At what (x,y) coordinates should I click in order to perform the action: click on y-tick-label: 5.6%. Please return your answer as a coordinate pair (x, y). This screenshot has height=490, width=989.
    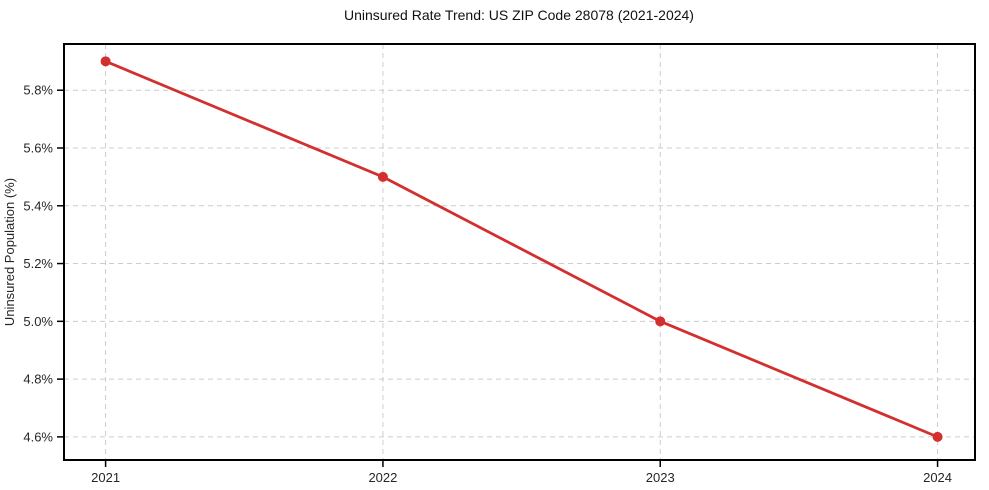
    Looking at the image, I should click on (38, 148).